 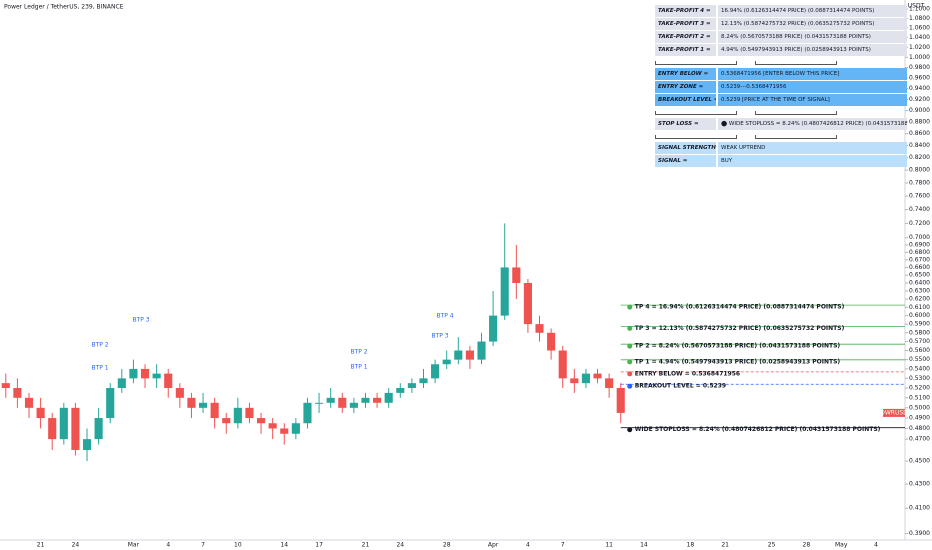 I want to click on y-tick-label: 0.4800, so click(x=919, y=428).